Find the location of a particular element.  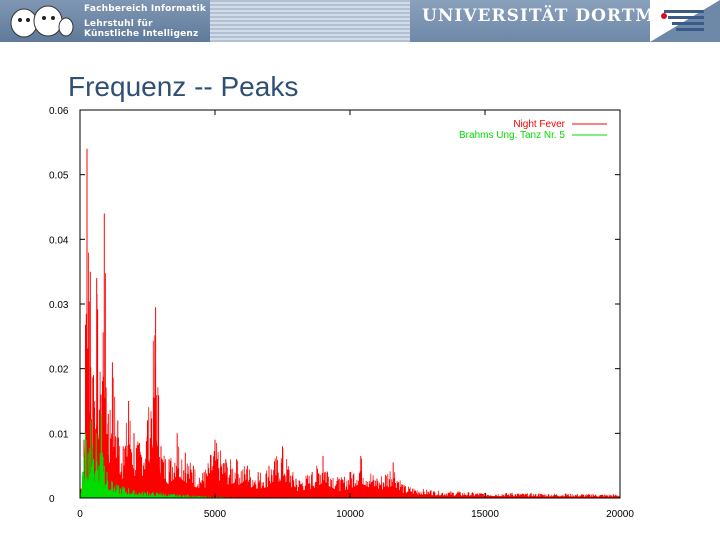

y-tick-label: 0.06 is located at coordinates (59, 111).